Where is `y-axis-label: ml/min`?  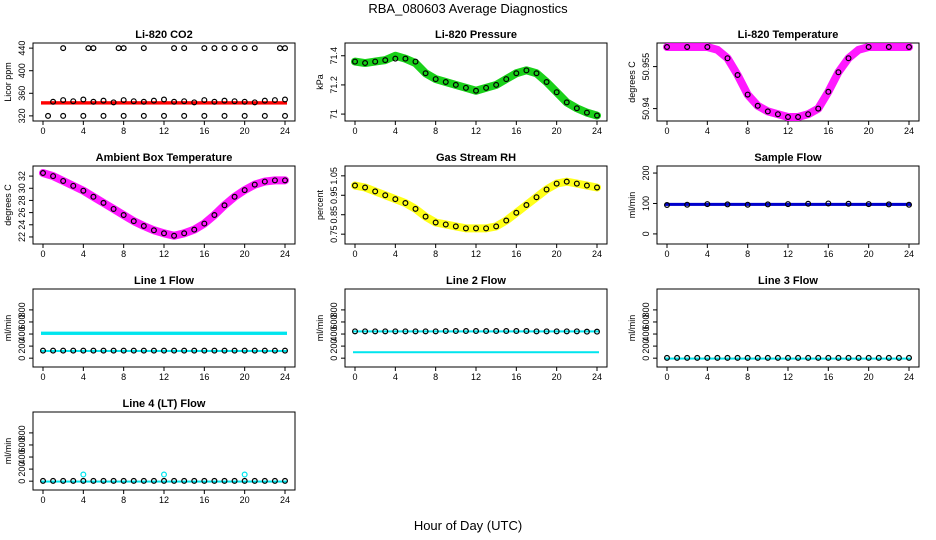
y-axis-label: ml/min is located at coordinates (632, 205).